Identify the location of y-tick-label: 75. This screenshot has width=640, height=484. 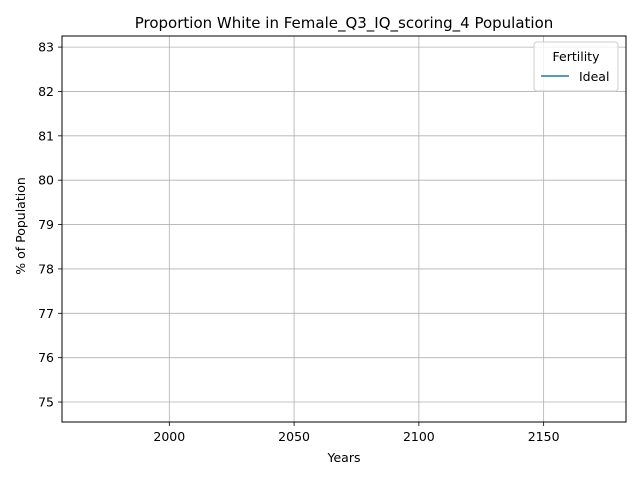
(46, 402).